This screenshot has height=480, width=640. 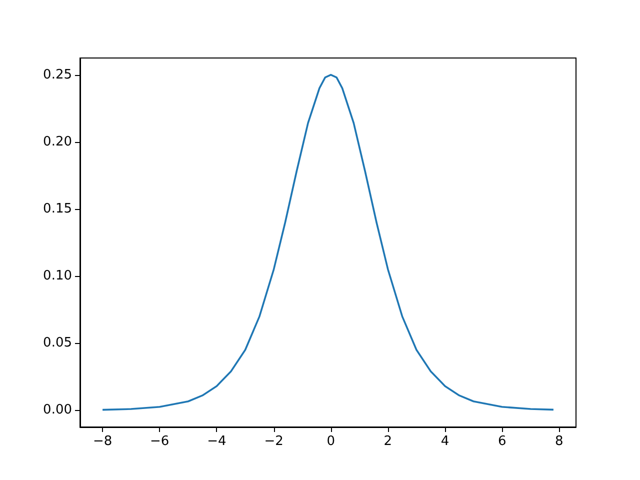 I want to click on x-tick-label: −6, so click(x=160, y=441).